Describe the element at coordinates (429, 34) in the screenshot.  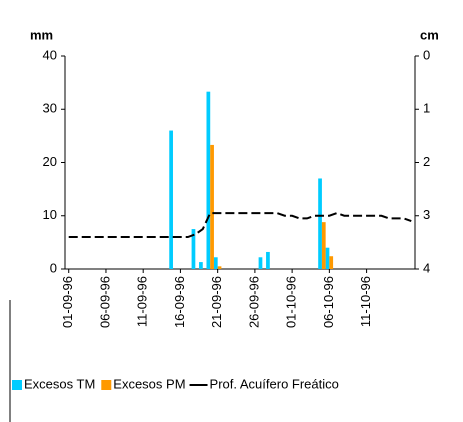
I see `y2-axis-label: cm` at that location.